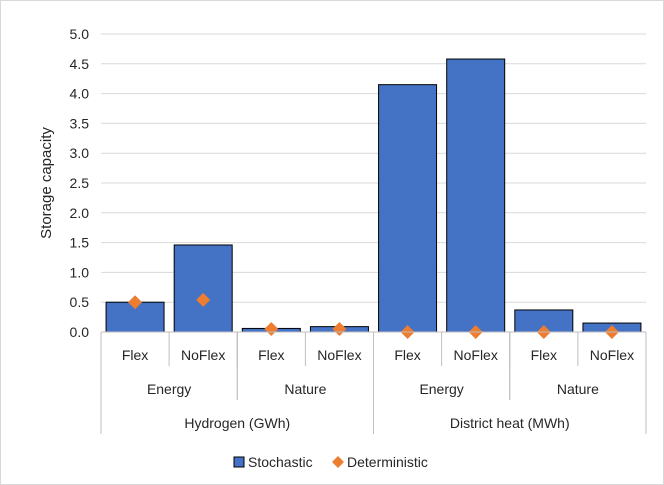  Describe the element at coordinates (338, 462) in the screenshot. I see `legend-swatch-deterministic` at that location.